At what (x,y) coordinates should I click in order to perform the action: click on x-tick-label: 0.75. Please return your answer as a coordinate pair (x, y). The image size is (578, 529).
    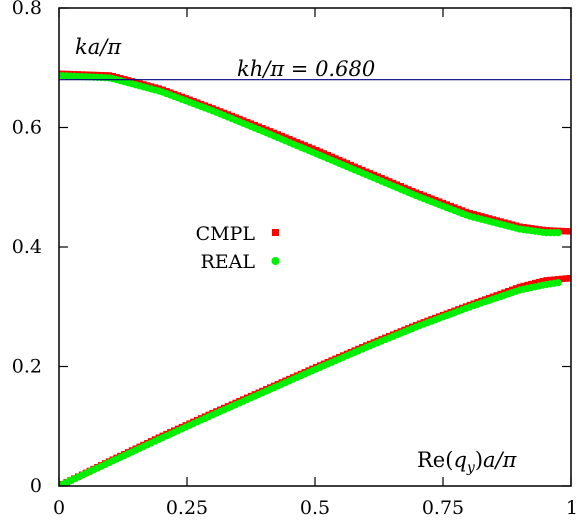
    Looking at the image, I should click on (443, 508).